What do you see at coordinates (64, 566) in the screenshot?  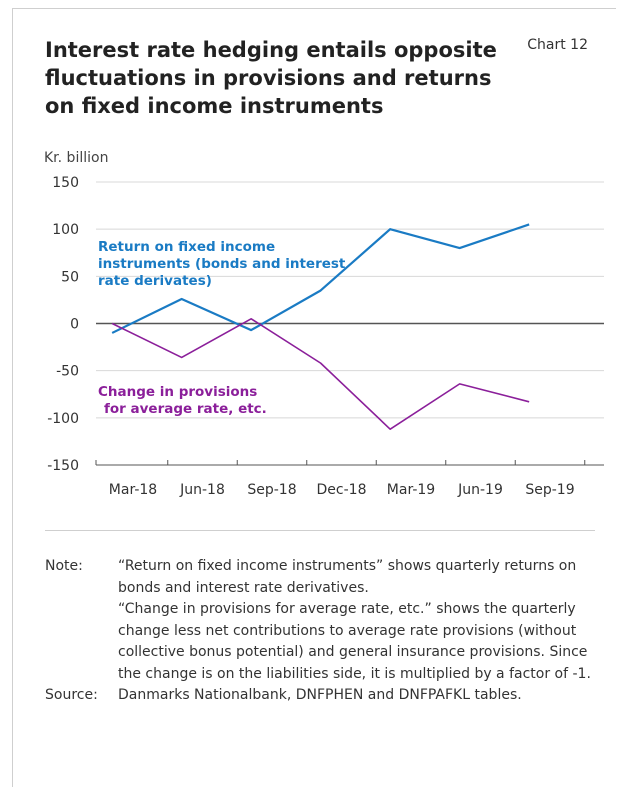 I see `note-label: Note:` at bounding box center [64, 566].